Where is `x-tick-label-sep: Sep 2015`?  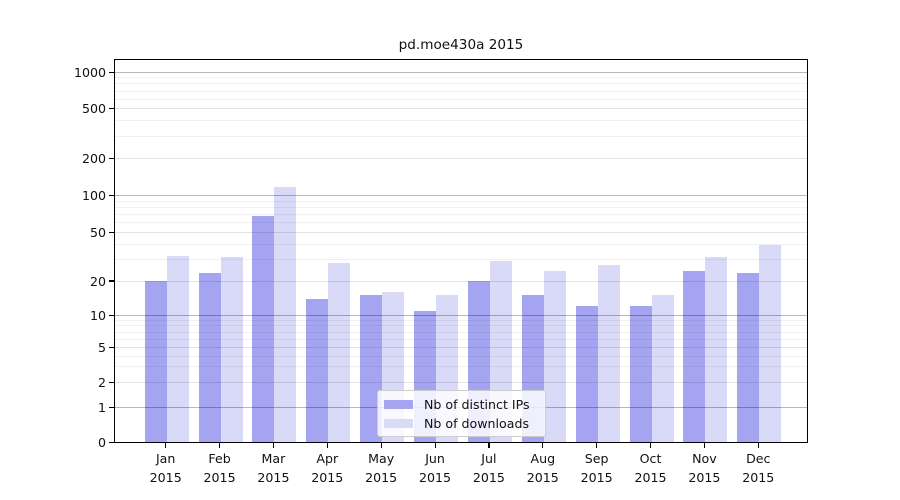
x-tick-label-sep: Sep 2015 is located at coordinates (596, 468).